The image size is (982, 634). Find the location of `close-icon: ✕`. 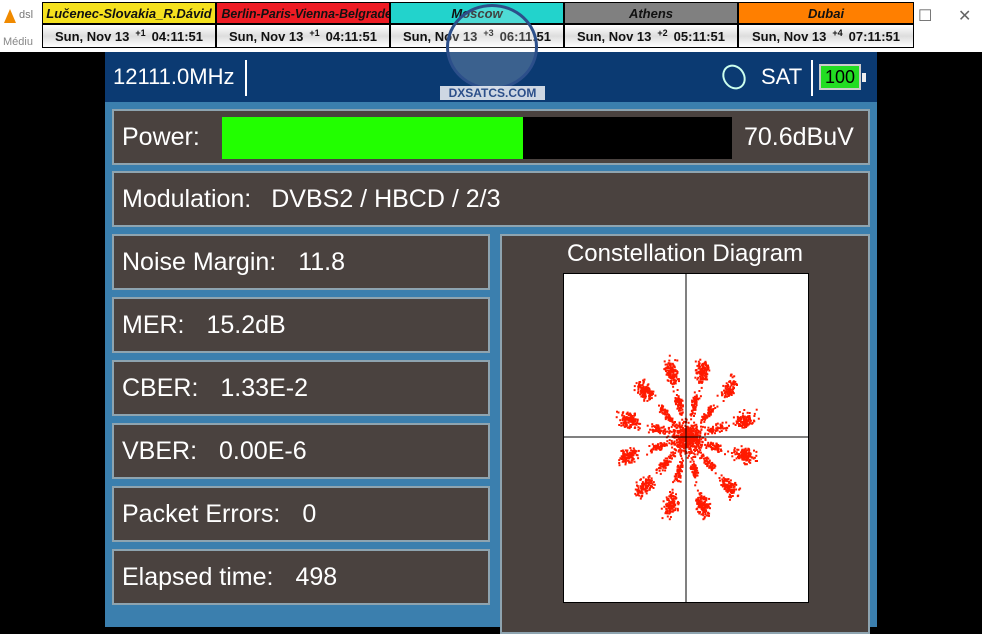

close-icon: ✕ is located at coordinates (965, 16).